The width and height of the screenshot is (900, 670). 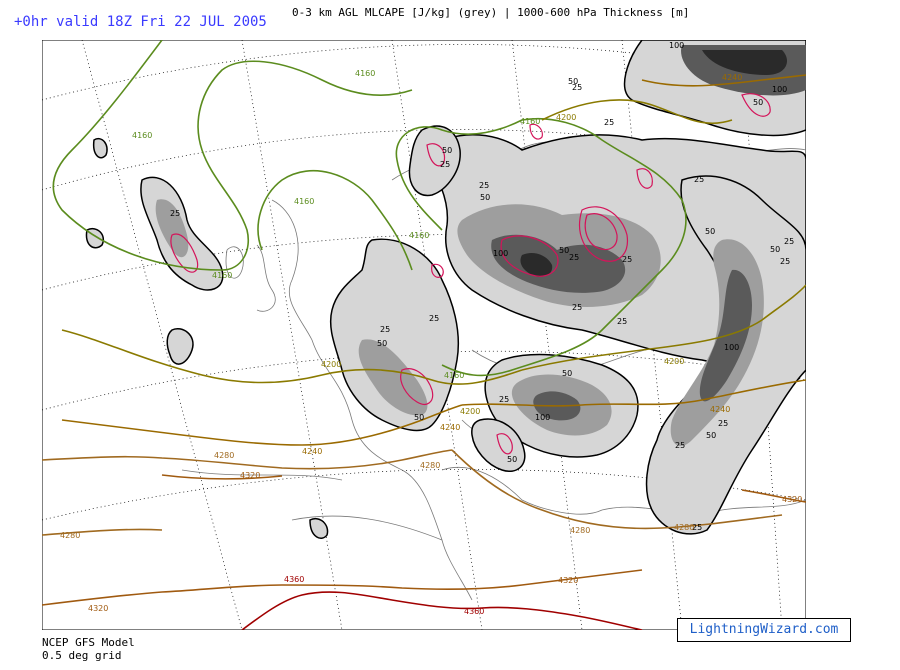 I want to click on brand-watermark: LightningWizard.com, so click(x=764, y=630).